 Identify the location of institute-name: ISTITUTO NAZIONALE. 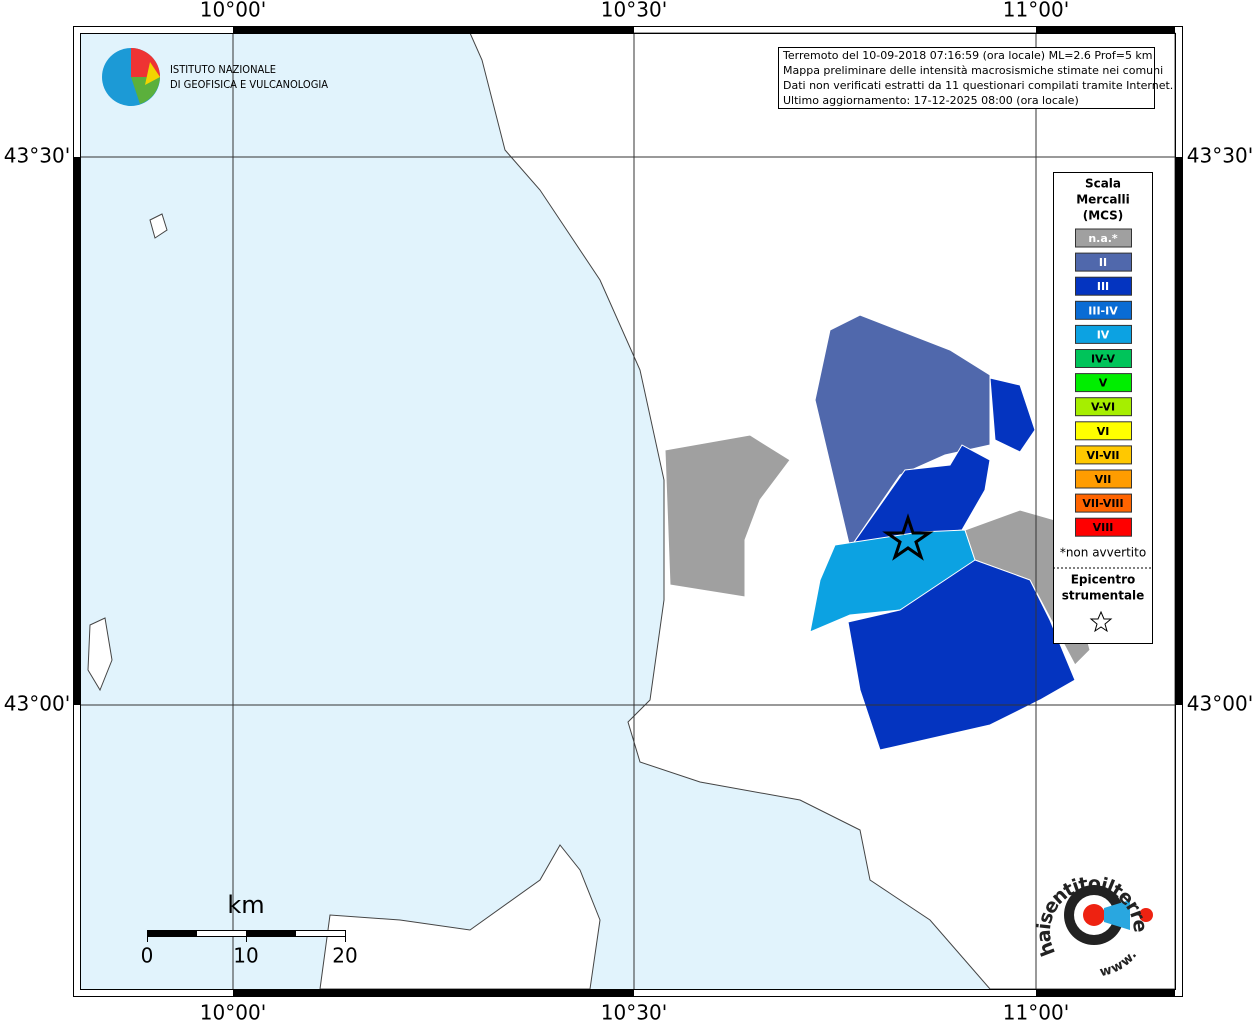
(223, 69).